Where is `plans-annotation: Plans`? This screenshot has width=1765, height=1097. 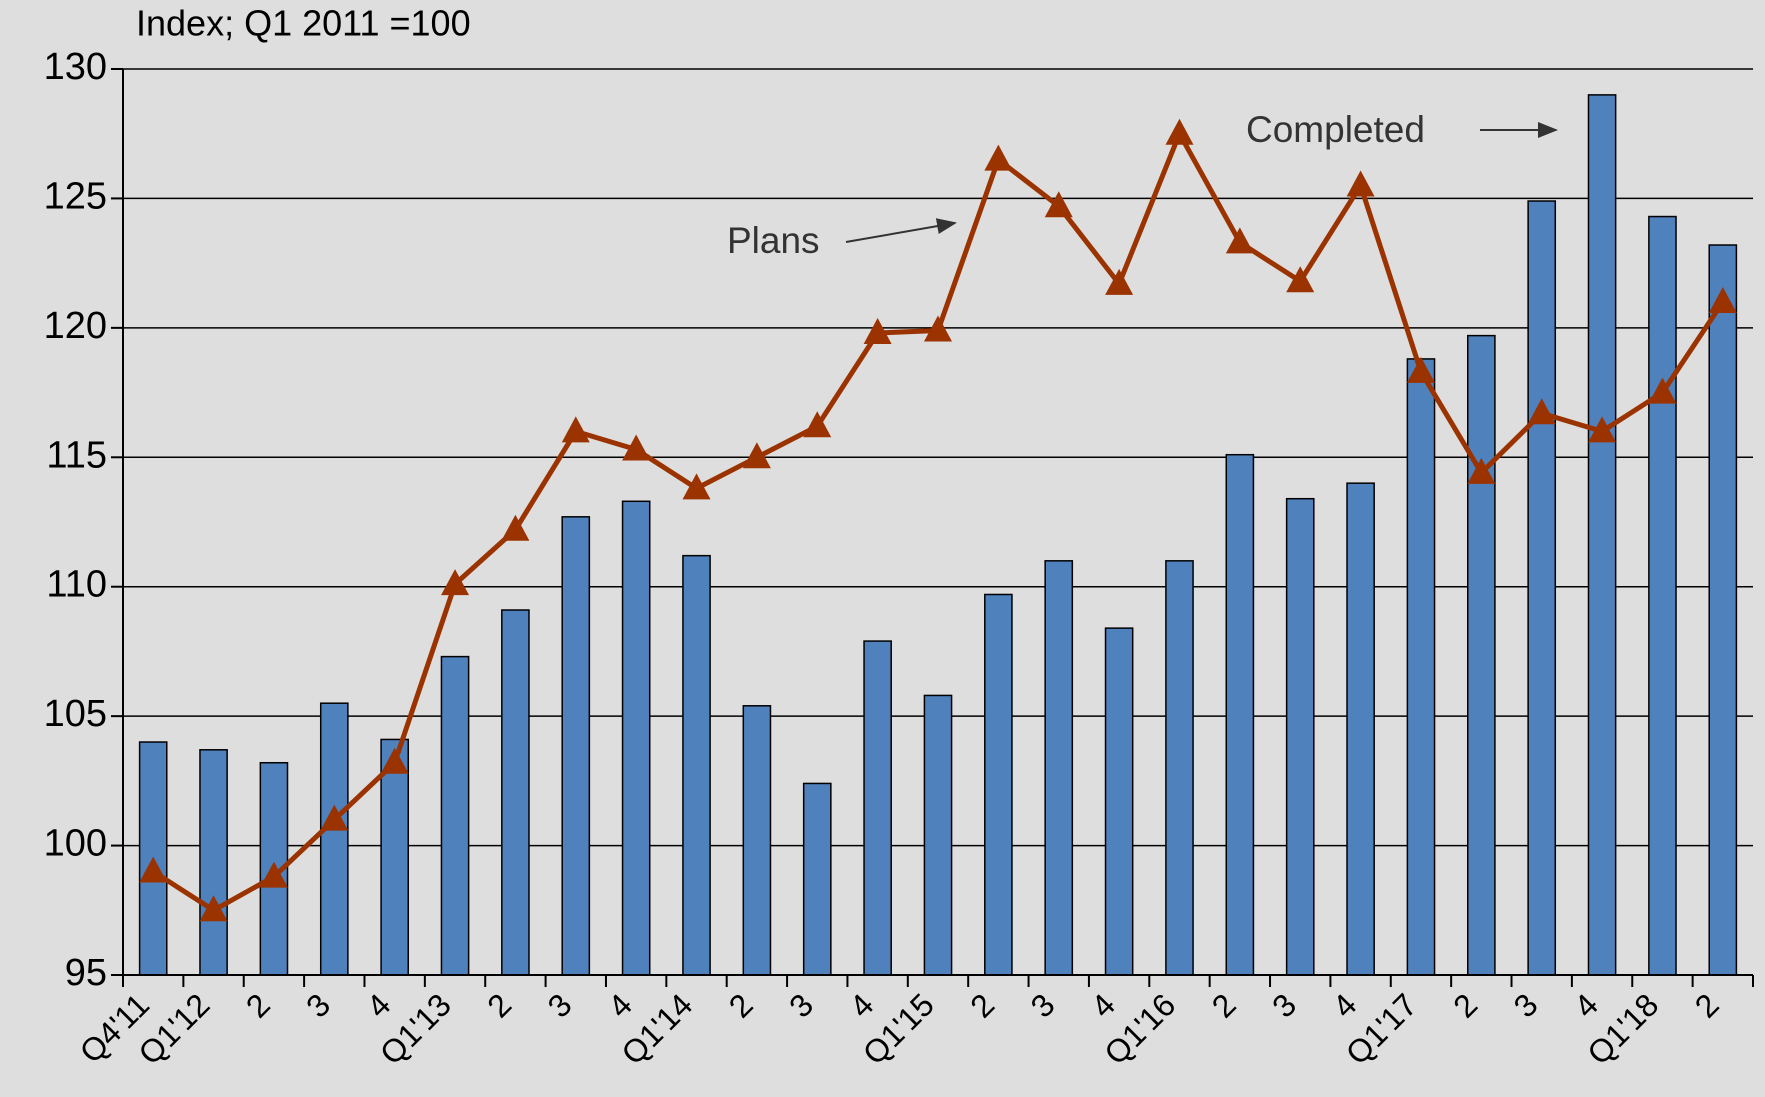
plans-annotation: Plans is located at coordinates (773, 240).